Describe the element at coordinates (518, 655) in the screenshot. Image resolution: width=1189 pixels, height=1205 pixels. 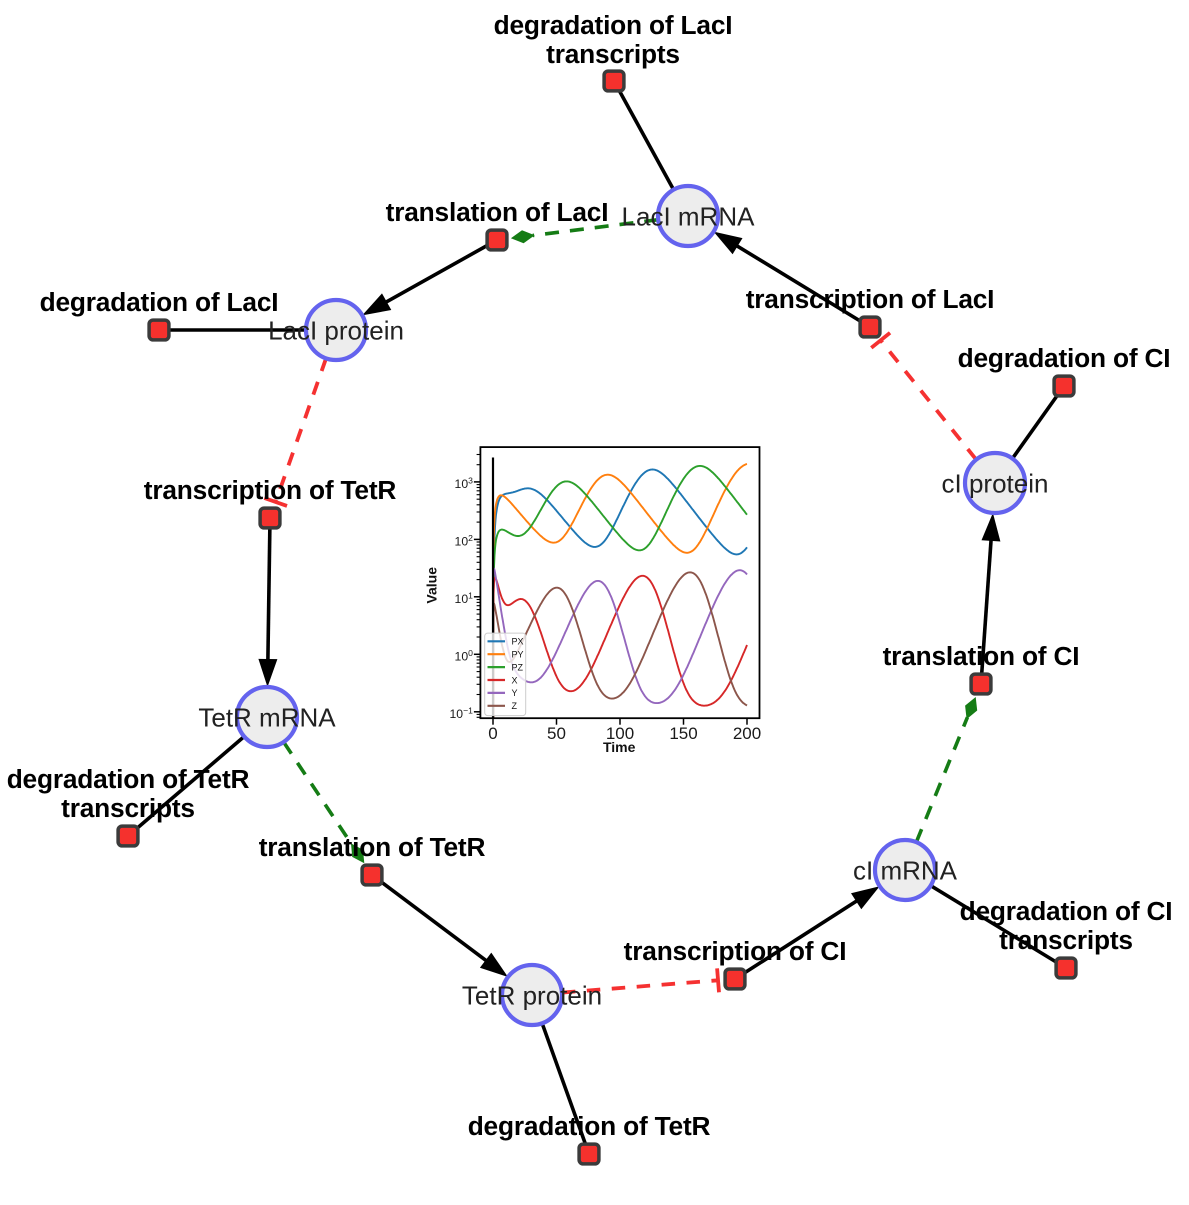
I see `svg-text: PY` at that location.